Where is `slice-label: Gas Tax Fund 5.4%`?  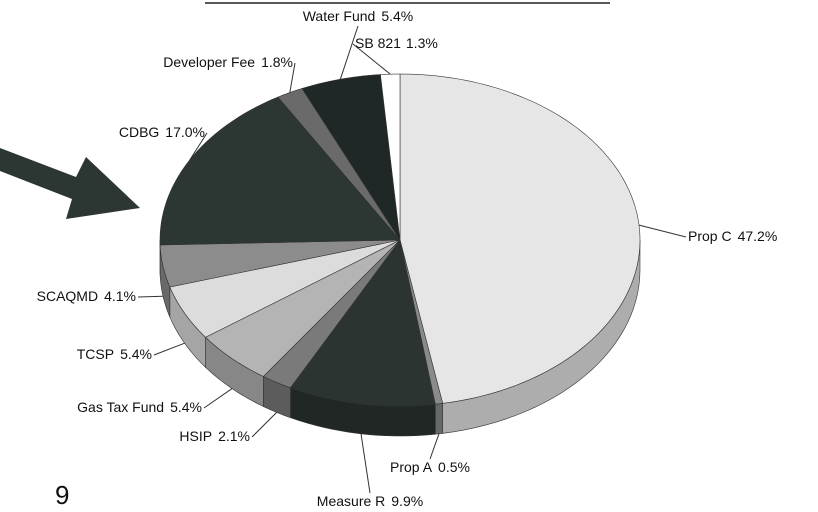 slice-label: Gas Tax Fund 5.4% is located at coordinates (139, 407).